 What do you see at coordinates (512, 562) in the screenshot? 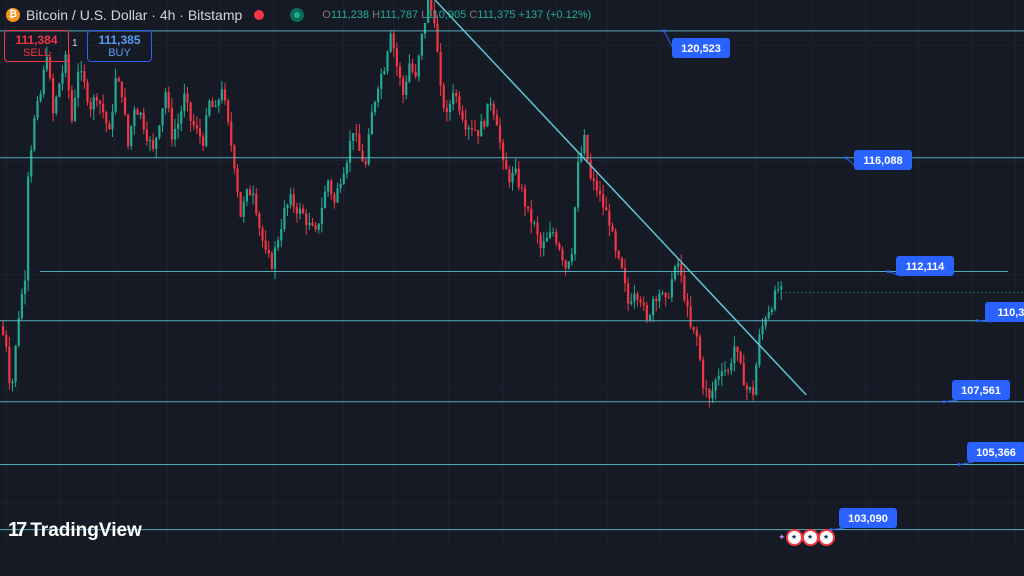
I see `x-axis-bg` at bounding box center [512, 562].